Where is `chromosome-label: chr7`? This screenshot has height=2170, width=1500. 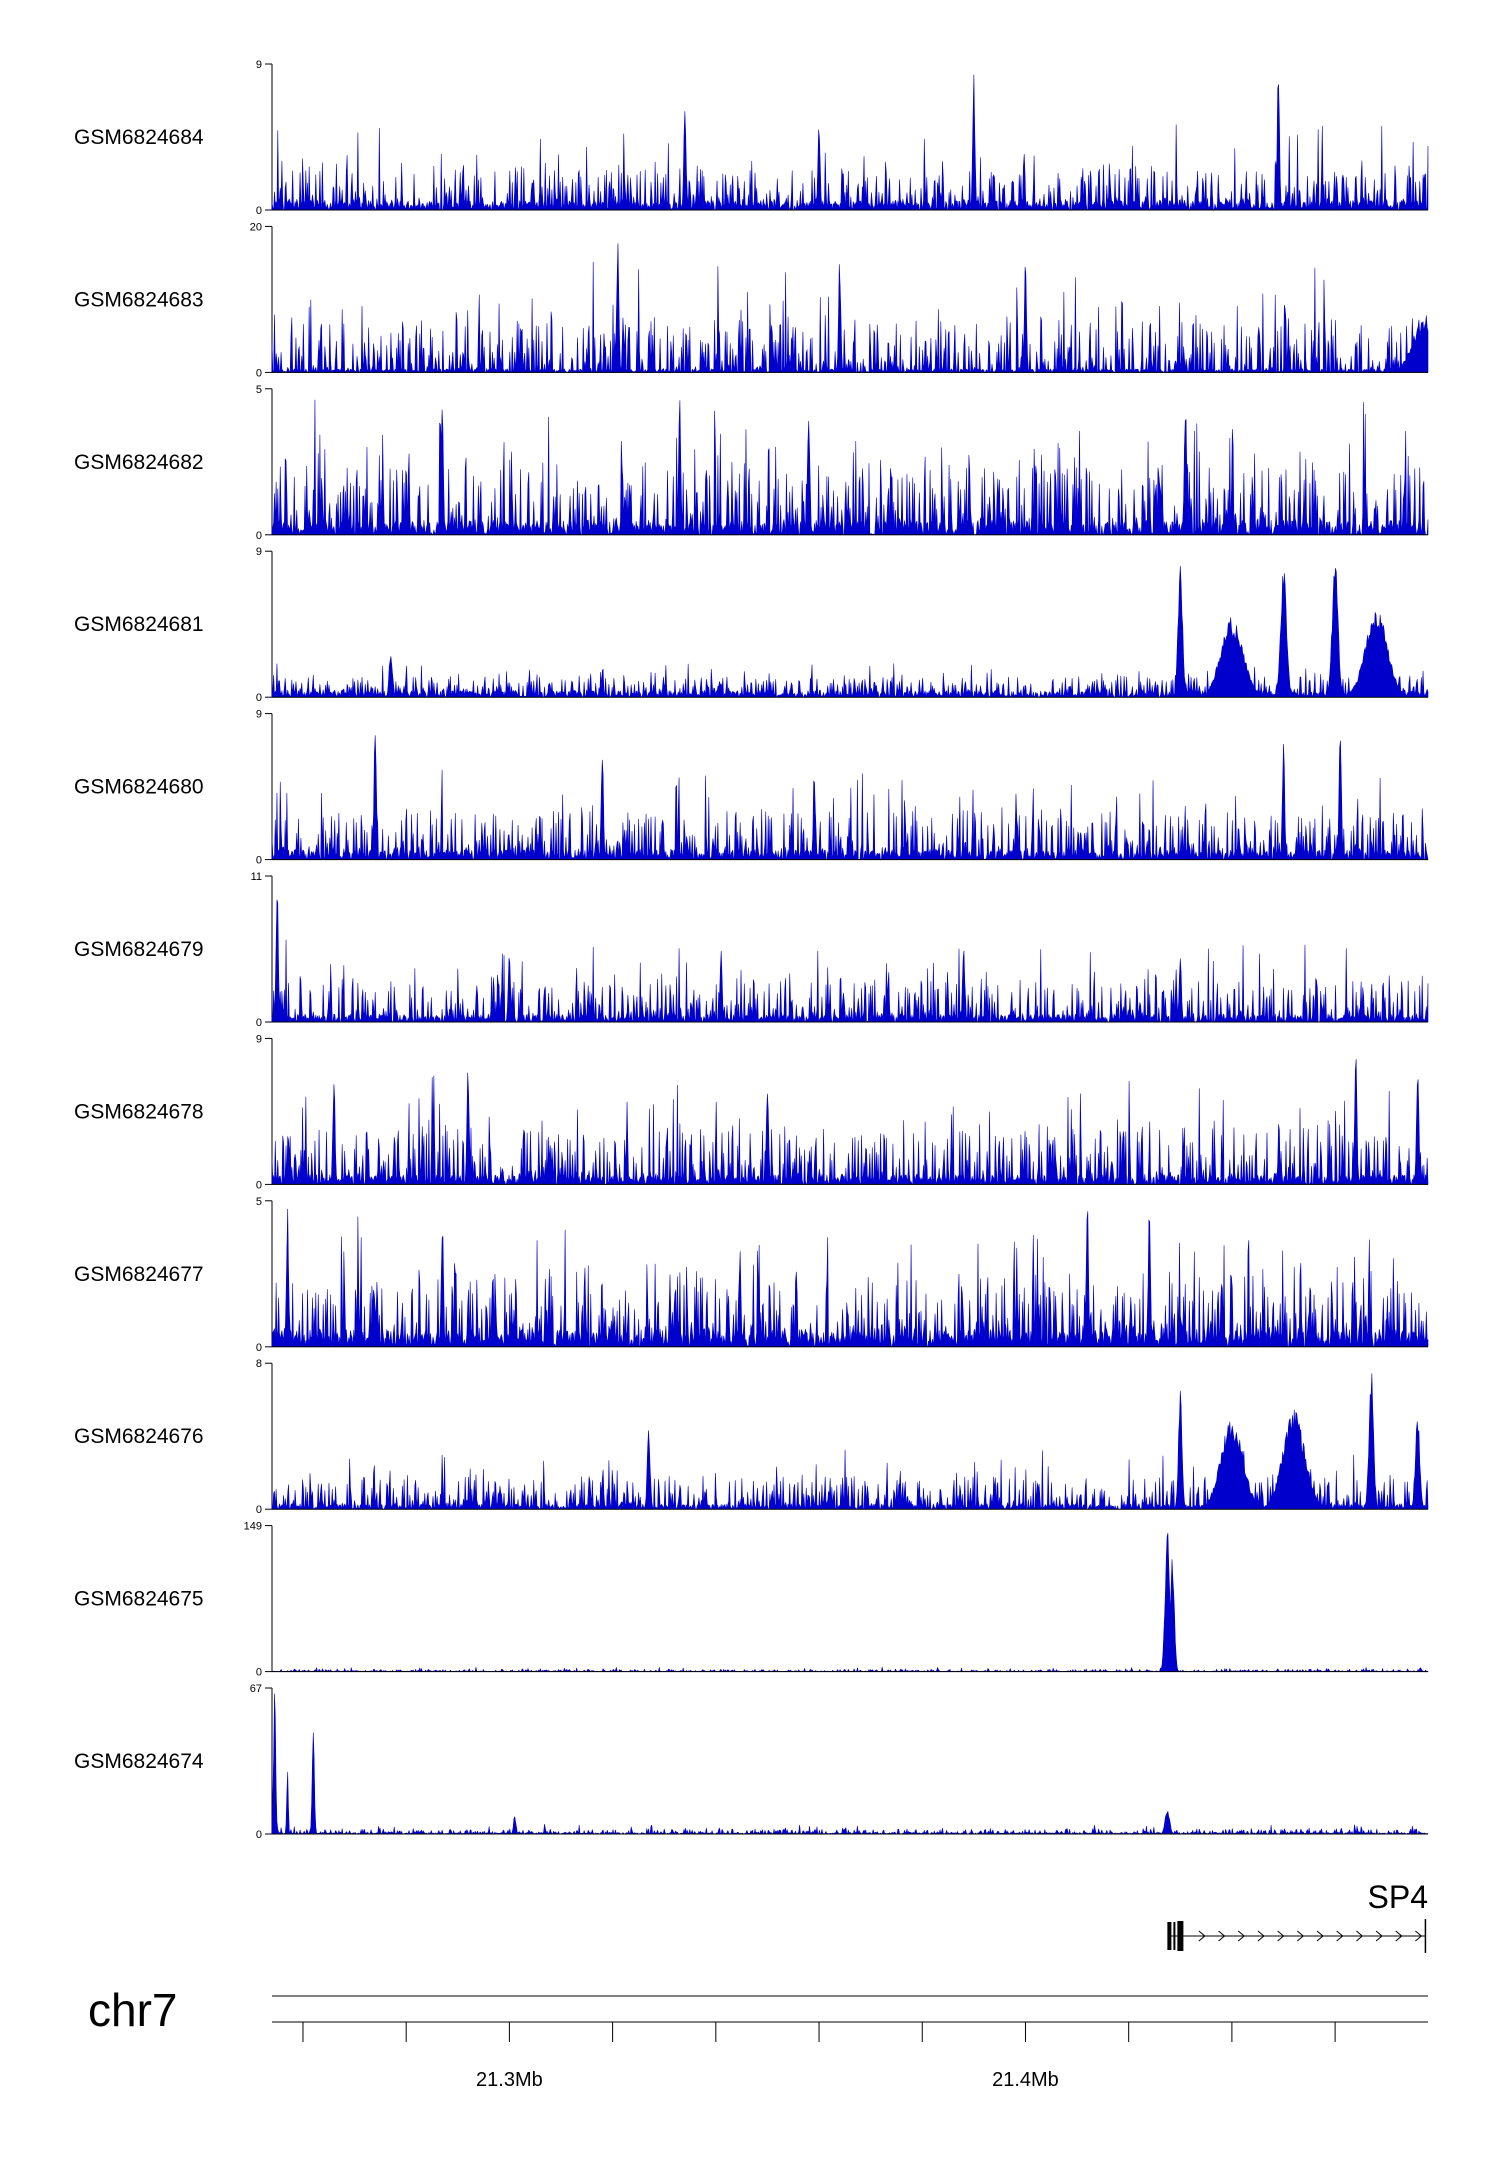 chromosome-label: chr7 is located at coordinates (132, 2010).